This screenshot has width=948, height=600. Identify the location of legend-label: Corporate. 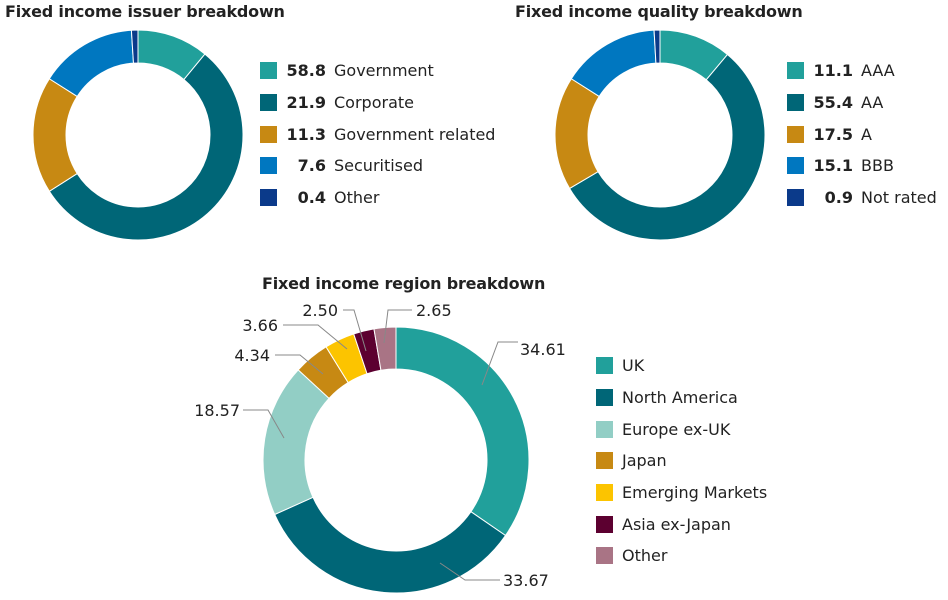
(374, 103).